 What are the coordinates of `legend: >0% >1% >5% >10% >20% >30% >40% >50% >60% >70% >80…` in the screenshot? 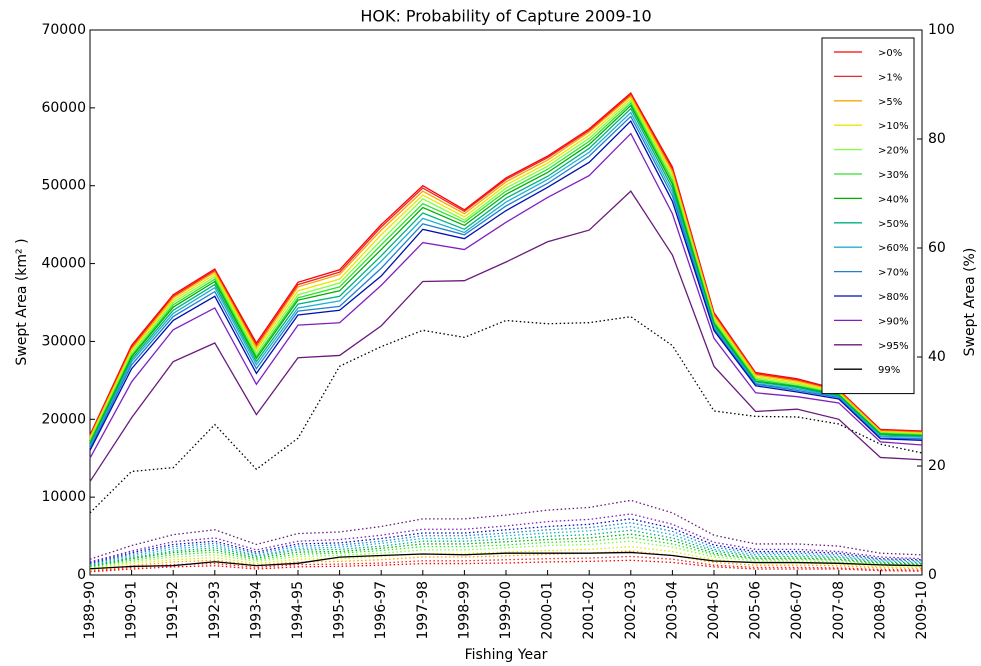 It's located at (868, 216).